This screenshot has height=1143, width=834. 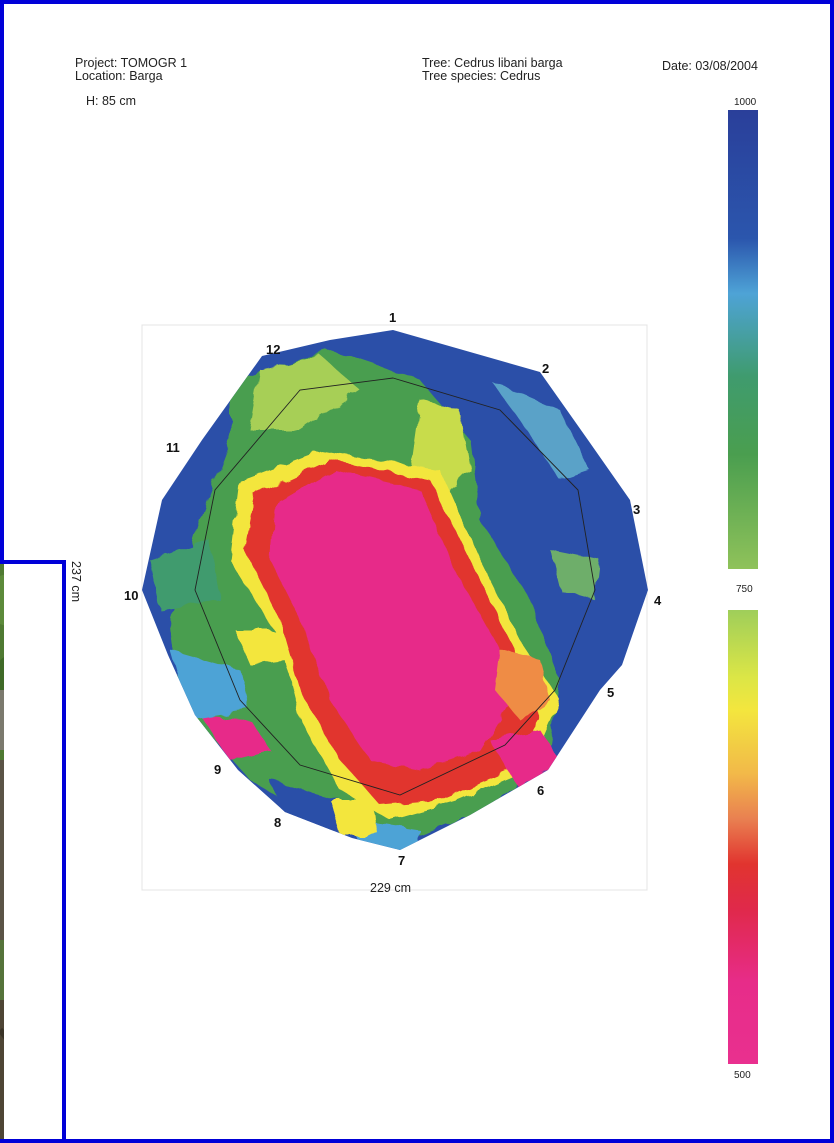 I want to click on location-label: Location: Barga, so click(x=119, y=76).